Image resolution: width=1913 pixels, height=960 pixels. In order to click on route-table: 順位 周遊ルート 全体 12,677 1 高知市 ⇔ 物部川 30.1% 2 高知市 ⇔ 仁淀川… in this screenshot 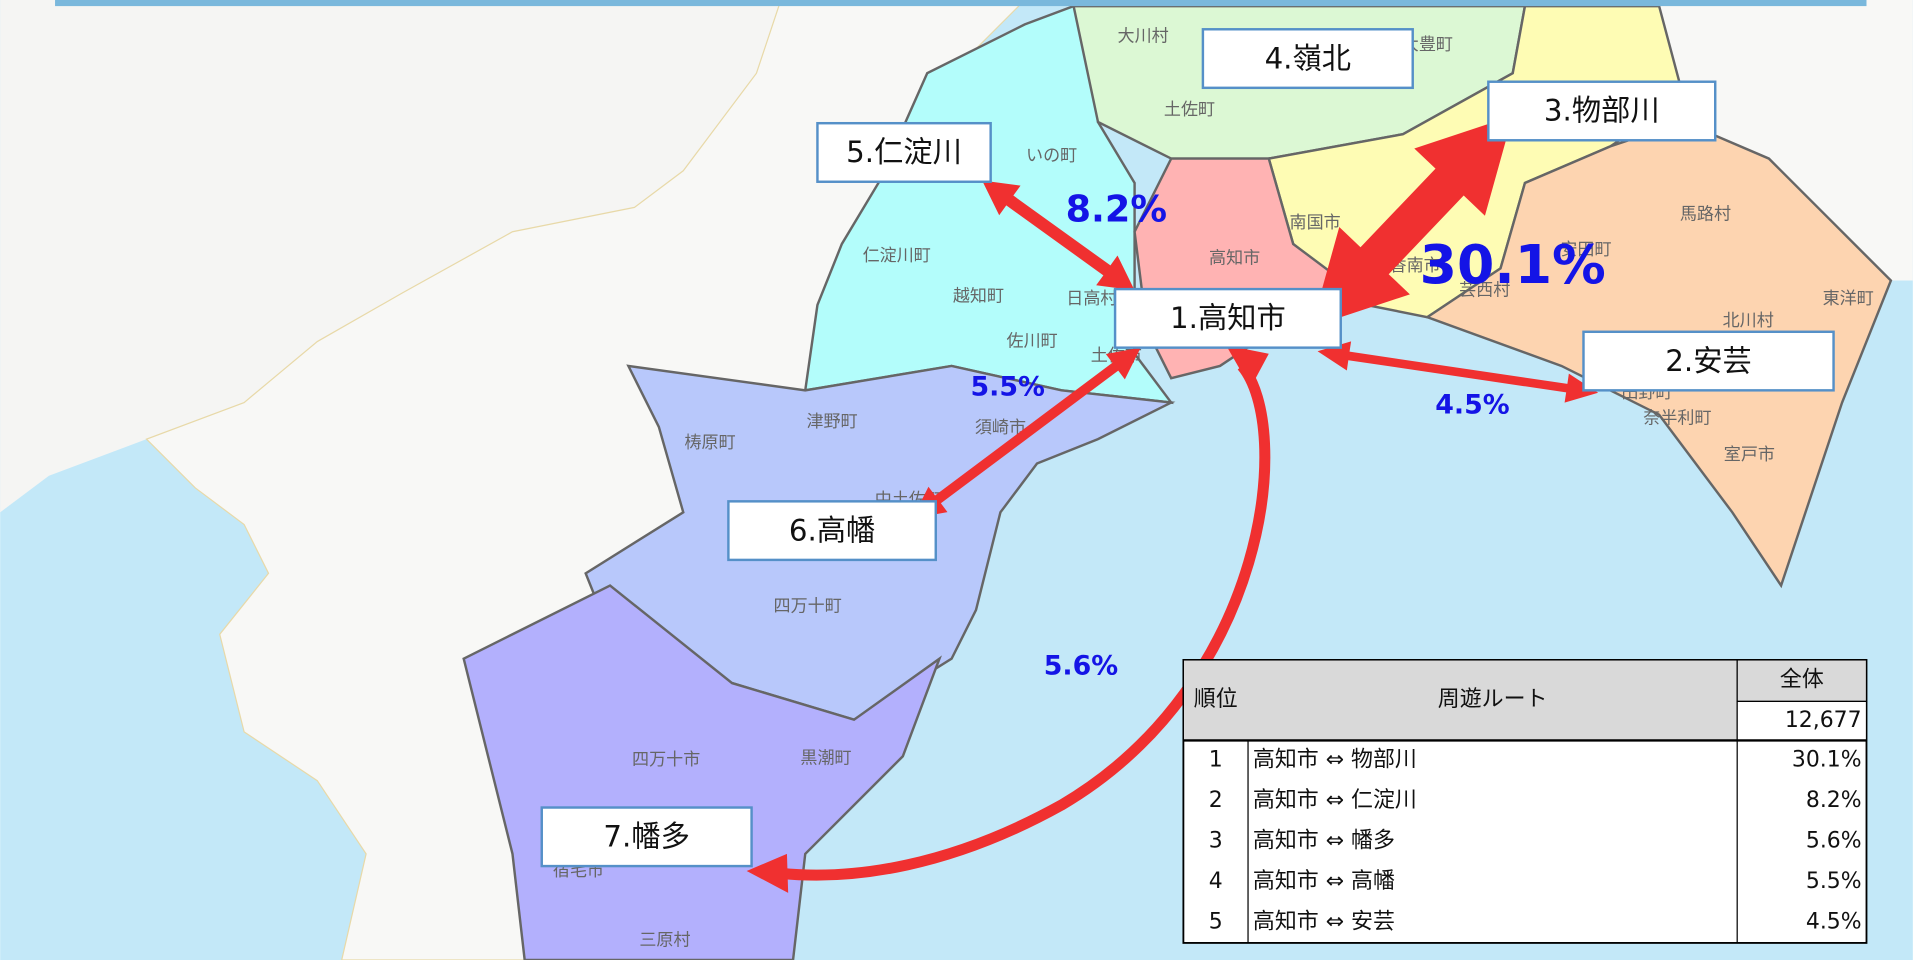, I will do `click(1525, 801)`.